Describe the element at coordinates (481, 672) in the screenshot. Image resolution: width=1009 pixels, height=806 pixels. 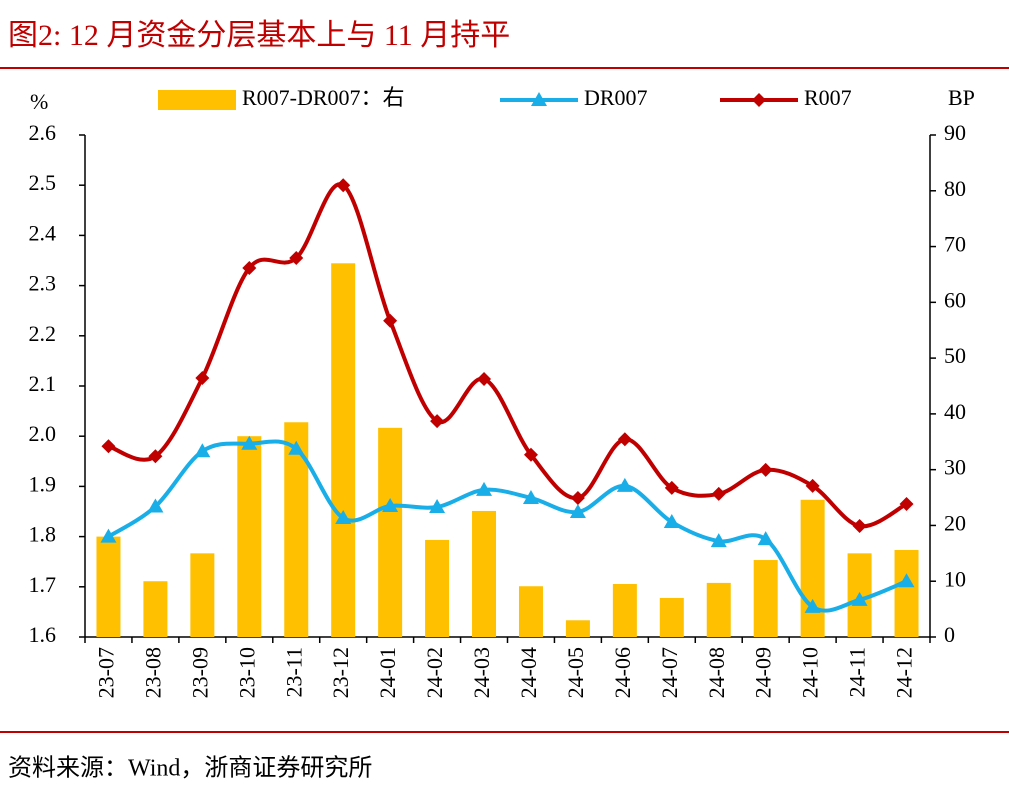
I see `x-tick-label: 24-03` at that location.